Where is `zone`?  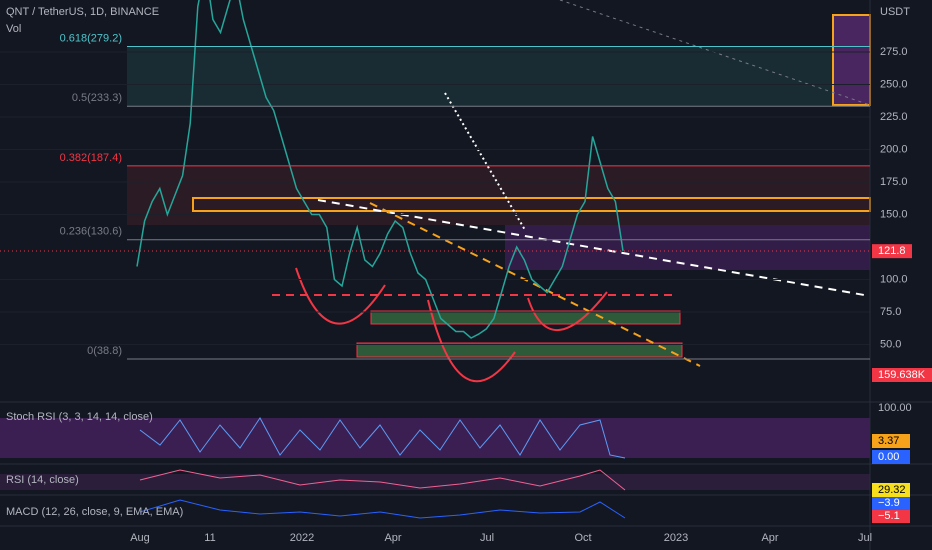 zone is located at coordinates (687, 247).